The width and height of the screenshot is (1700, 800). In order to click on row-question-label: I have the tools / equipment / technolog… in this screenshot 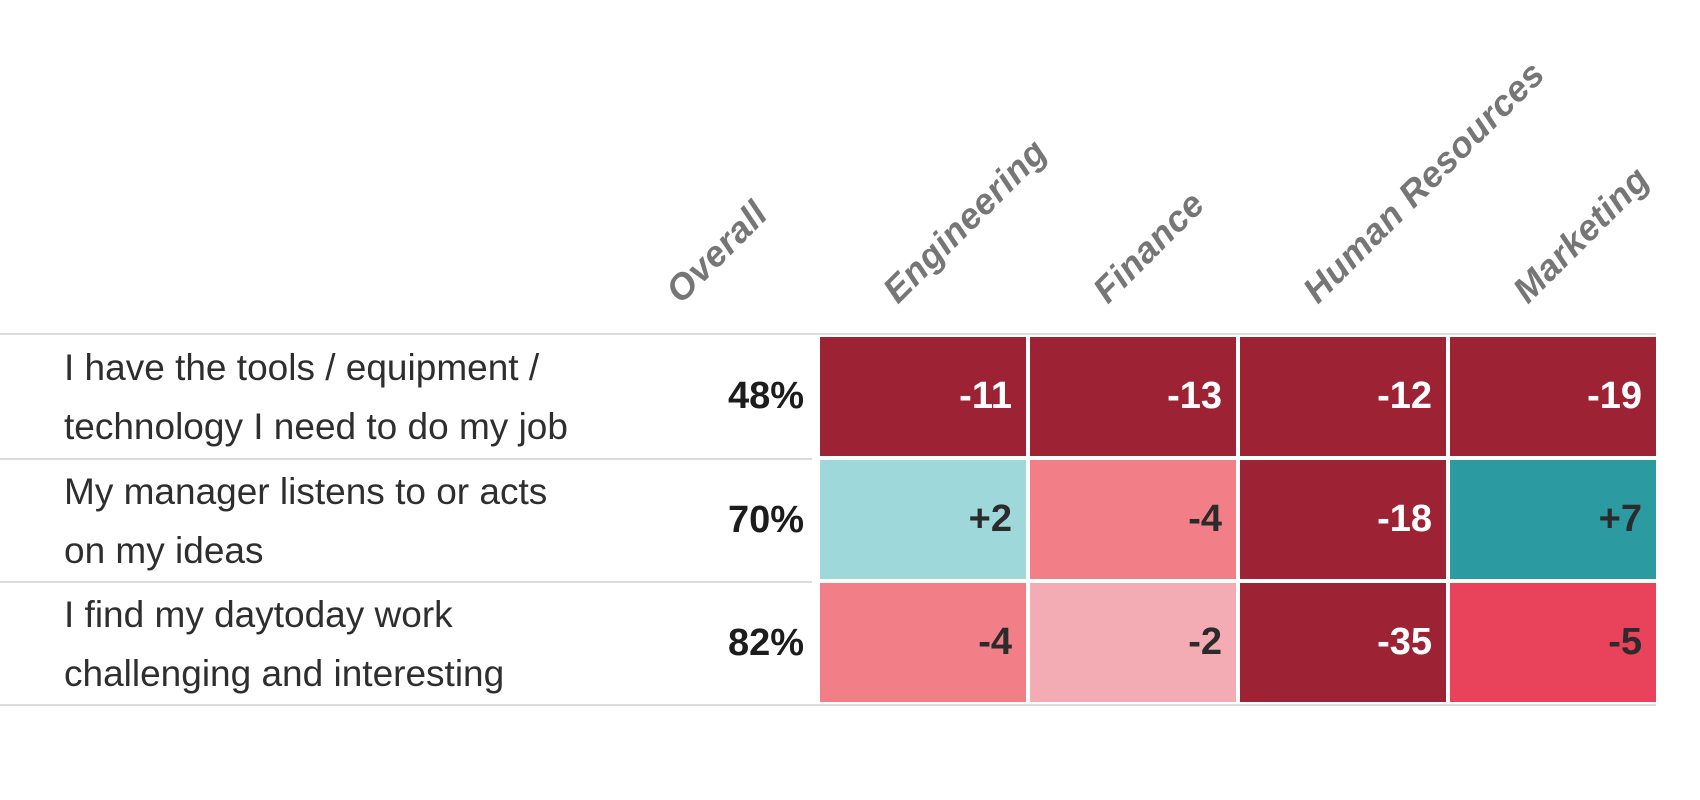, I will do `click(316, 396)`.